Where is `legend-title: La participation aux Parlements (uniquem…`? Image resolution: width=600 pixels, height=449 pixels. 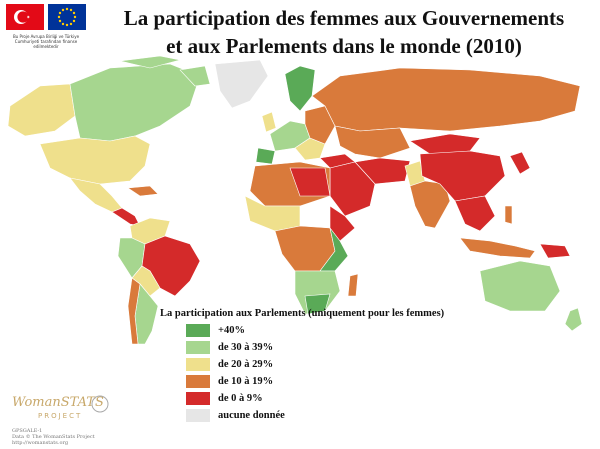
legend-title: La participation aux Parlements (uniquem… is located at coordinates (302, 313).